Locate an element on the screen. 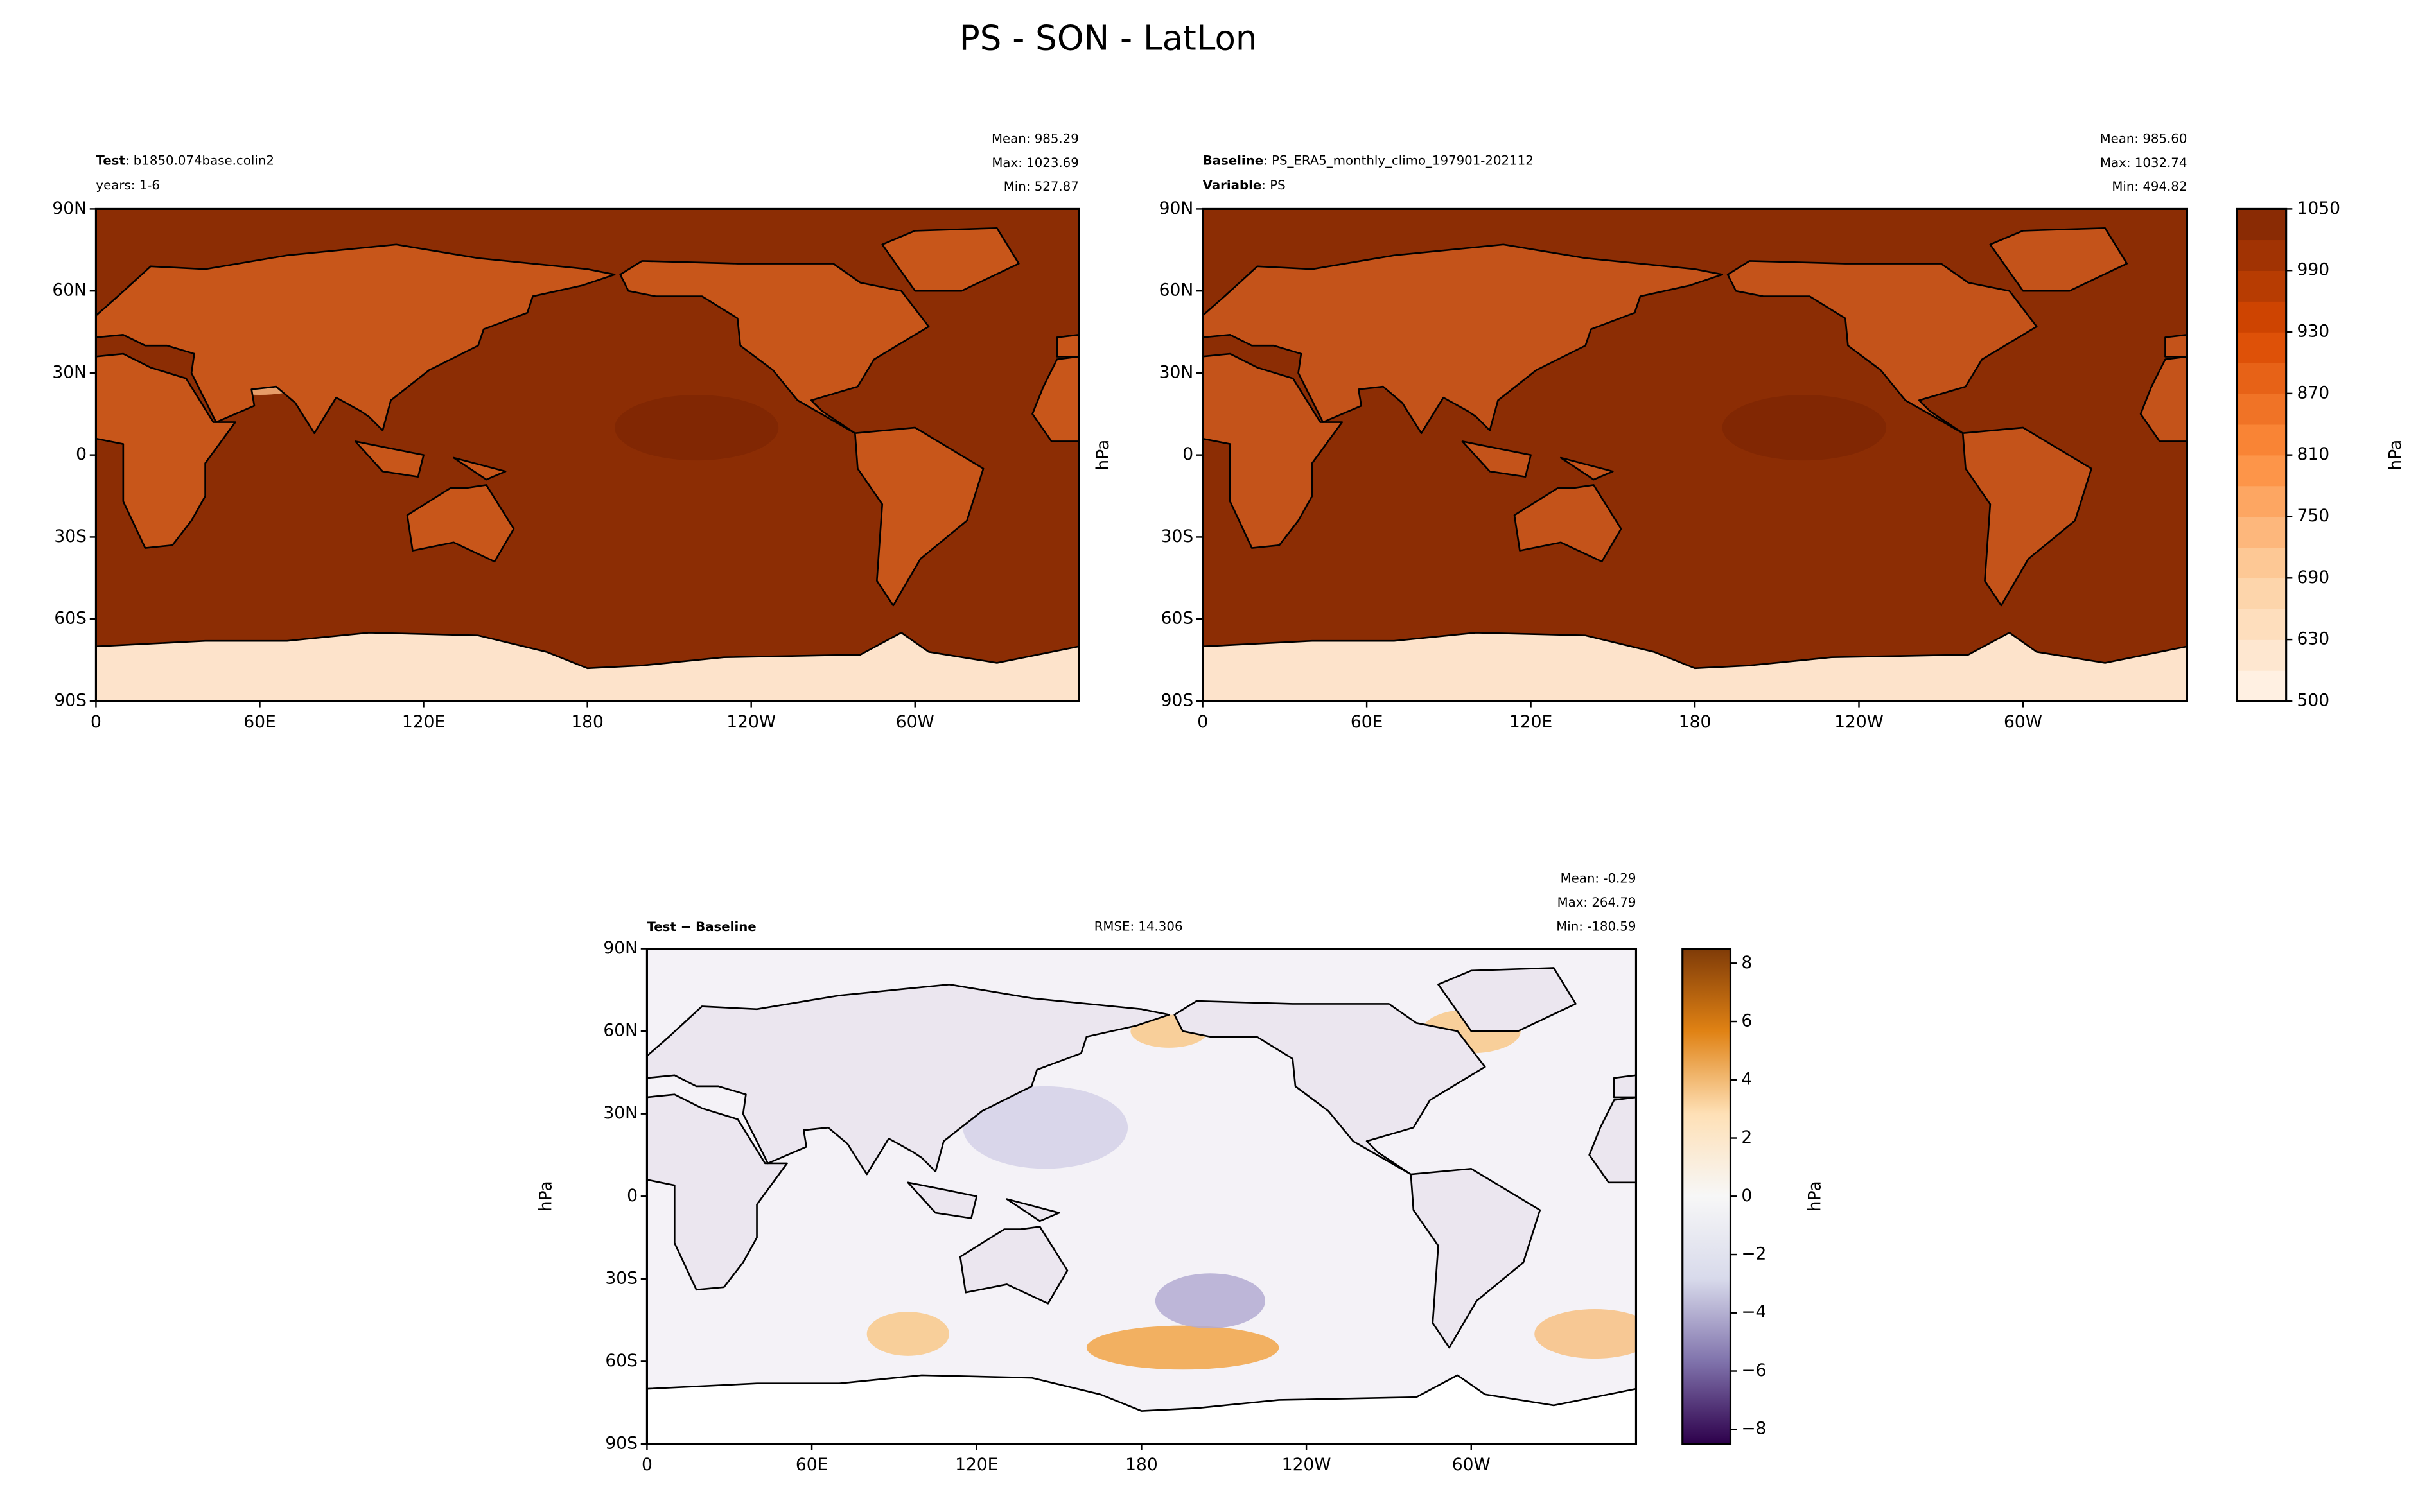  stat: Max: 1023.69 is located at coordinates (1035, 162).